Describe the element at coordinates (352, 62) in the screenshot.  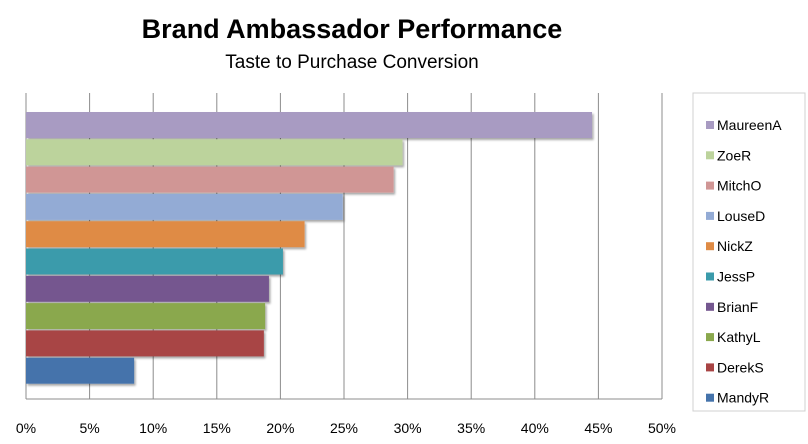
I see `chart-subtitle: Taste to Purchase Conversion` at that location.